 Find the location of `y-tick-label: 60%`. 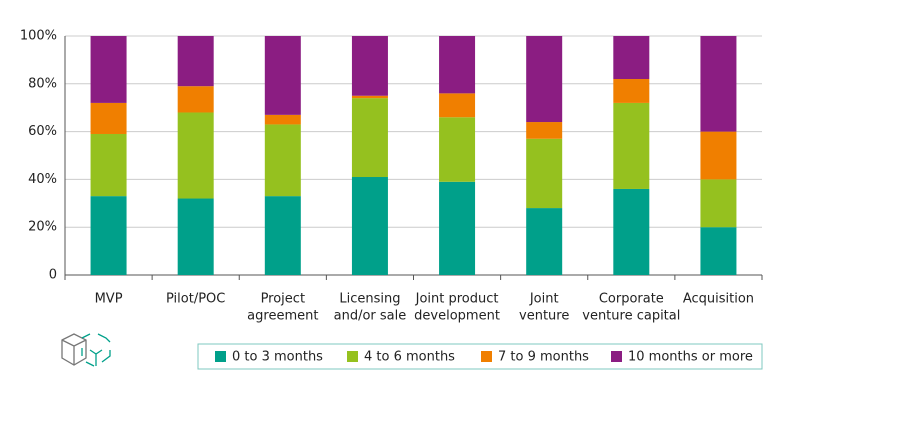

y-tick-label: 60% is located at coordinates (42, 131).